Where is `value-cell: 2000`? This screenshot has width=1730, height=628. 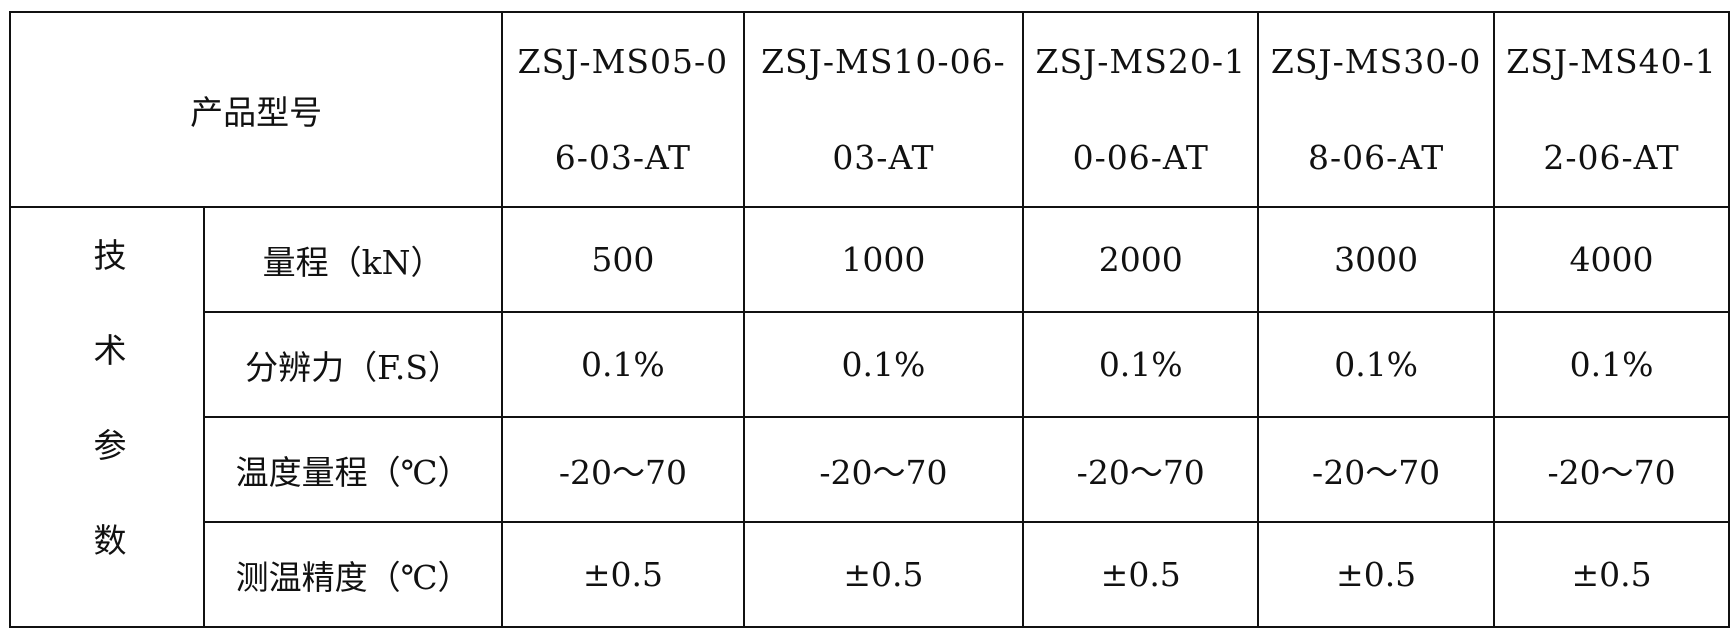
value-cell: 2000 is located at coordinates (1141, 259).